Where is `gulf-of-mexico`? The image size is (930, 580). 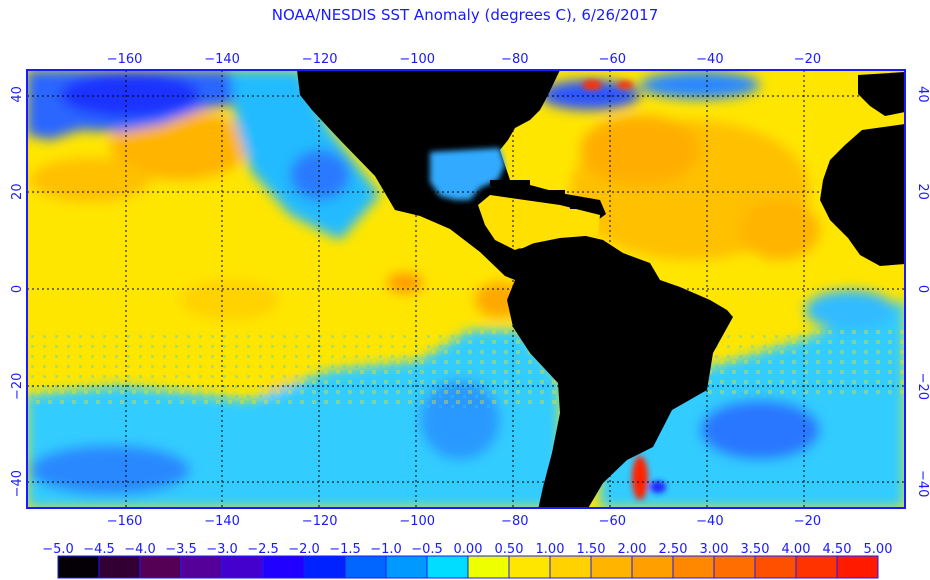
gulf-of-mexico is located at coordinates (467, 174).